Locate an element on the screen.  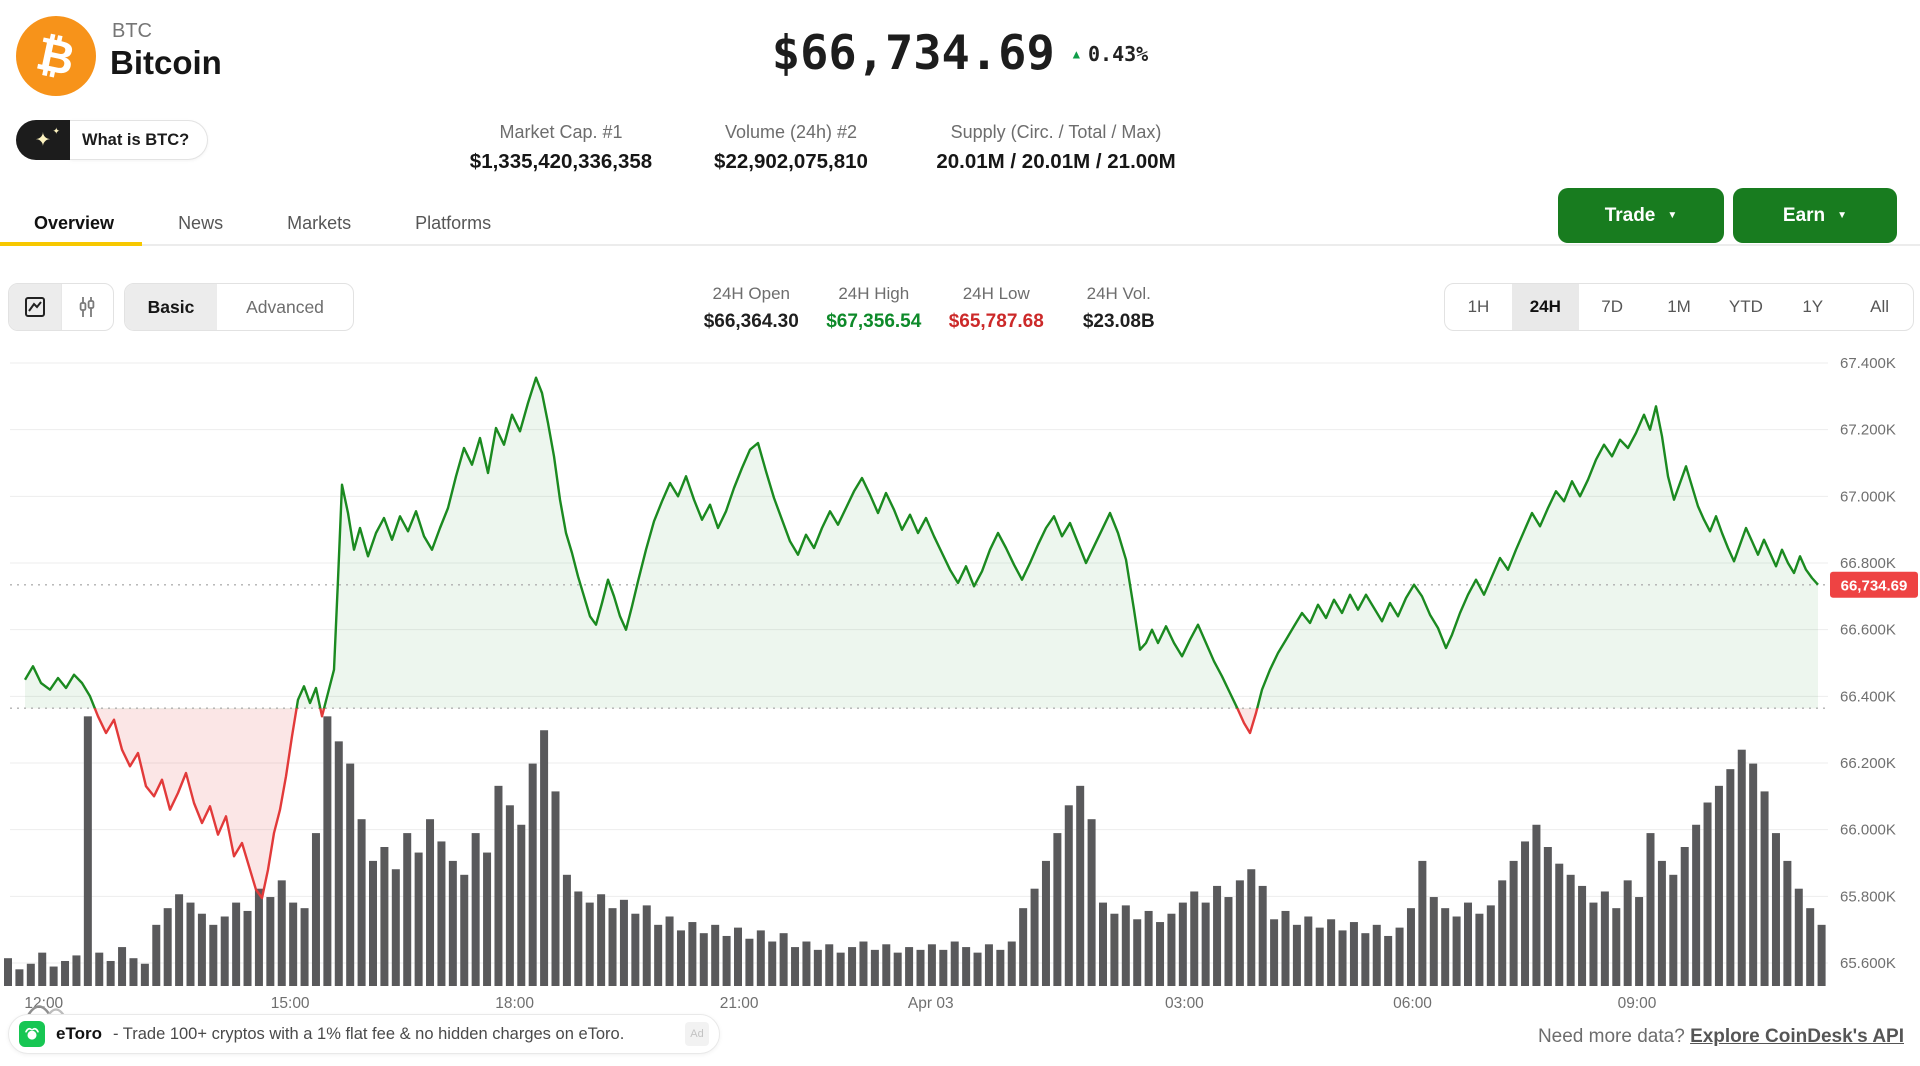
svg-text: 15:00 is located at coordinates (290, 1003).